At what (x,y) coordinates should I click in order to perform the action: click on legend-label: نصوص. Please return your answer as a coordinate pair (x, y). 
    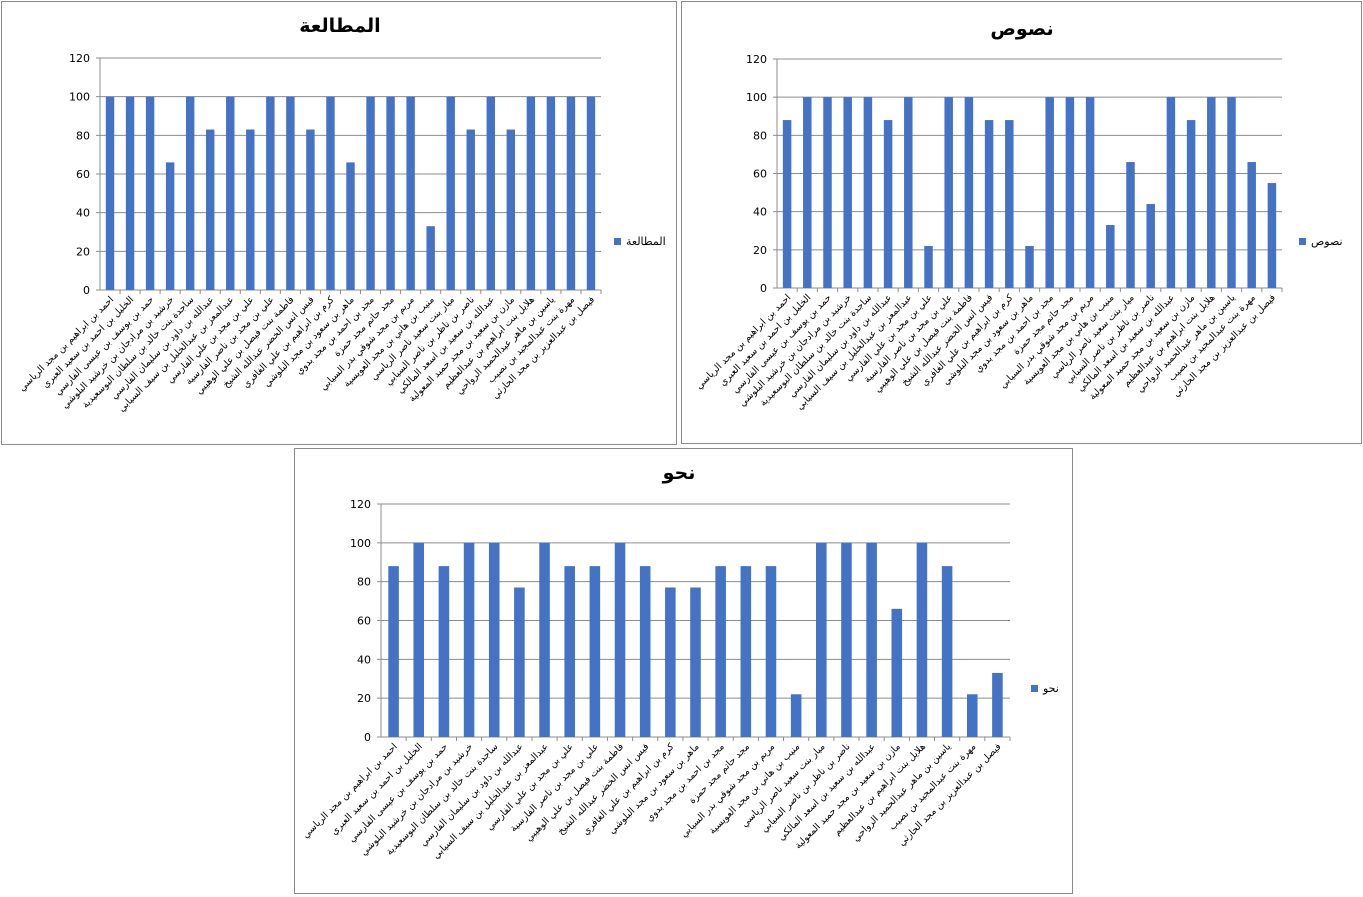
    Looking at the image, I should click on (1327, 241).